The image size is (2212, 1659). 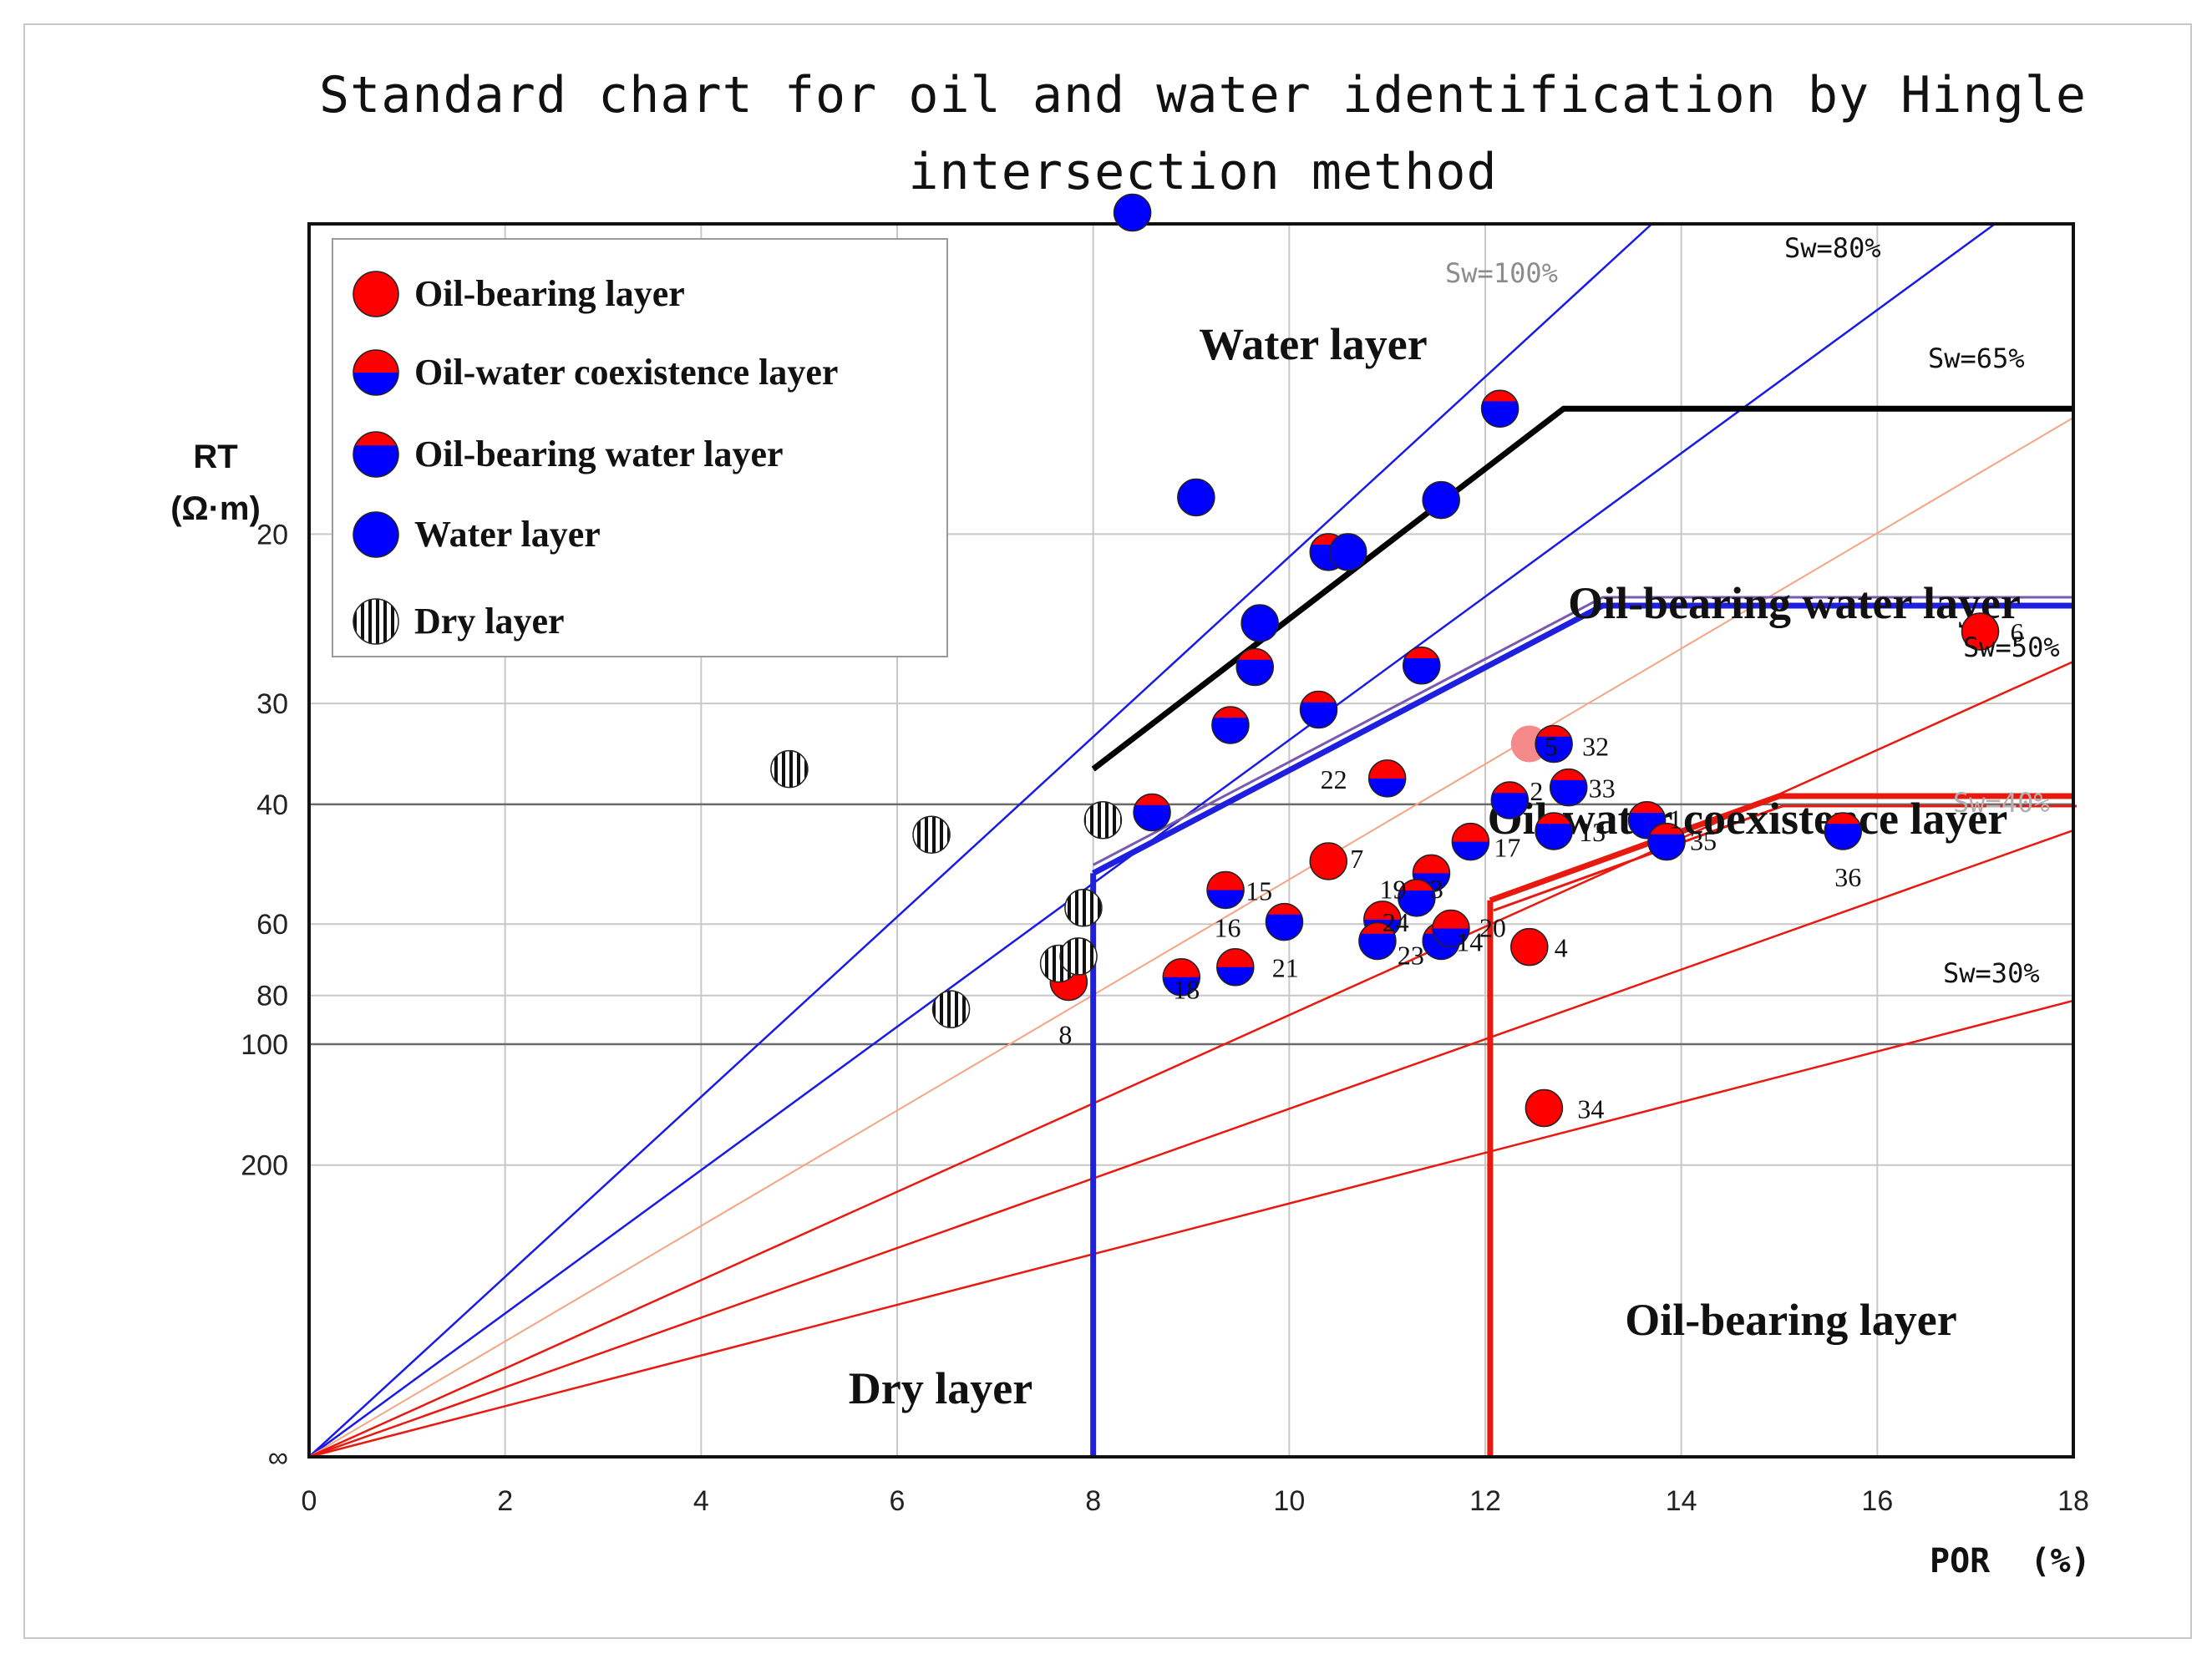 I want to click on point-2-outline, so click(x=1499, y=408).